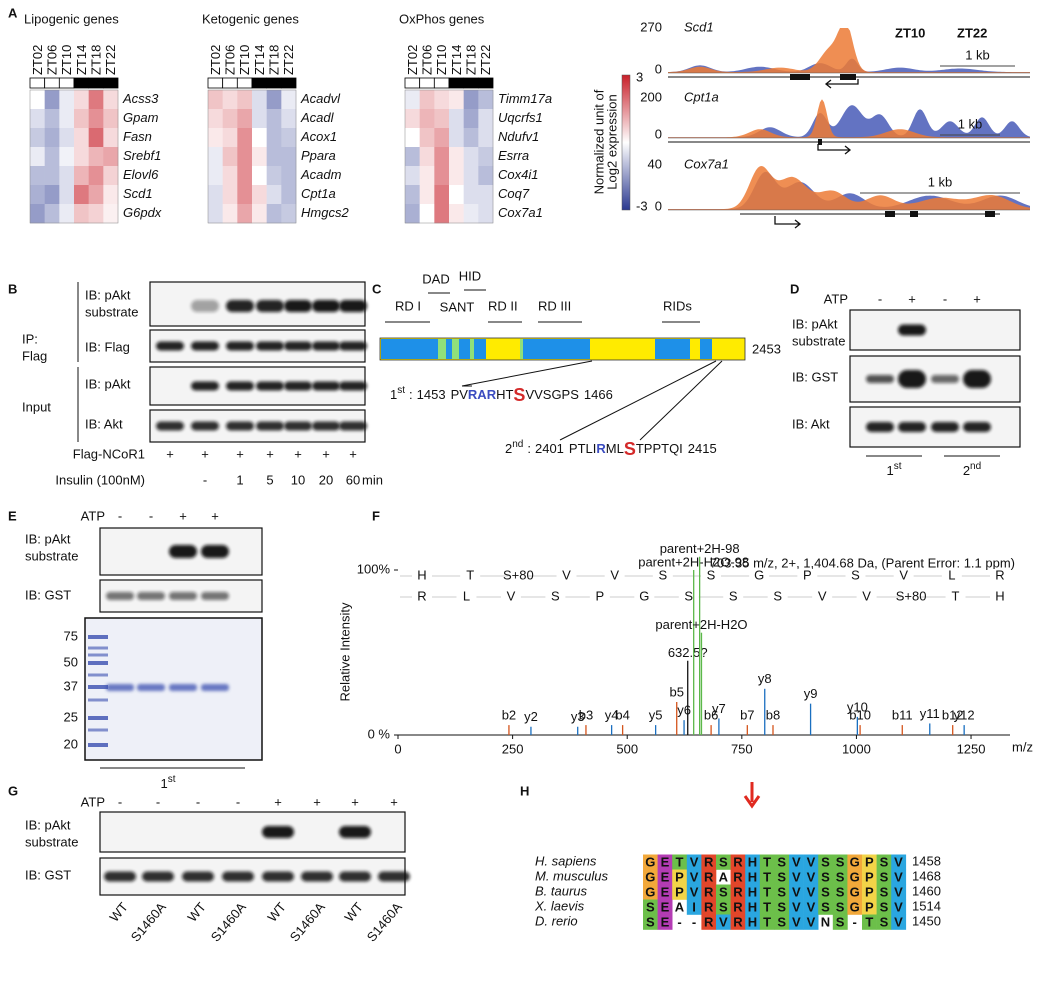 Image resolution: width=1050 pixels, height=981 pixels. What do you see at coordinates (520, 117) in the screenshot?
I see `gene-label: Uqcrfs1` at bounding box center [520, 117].